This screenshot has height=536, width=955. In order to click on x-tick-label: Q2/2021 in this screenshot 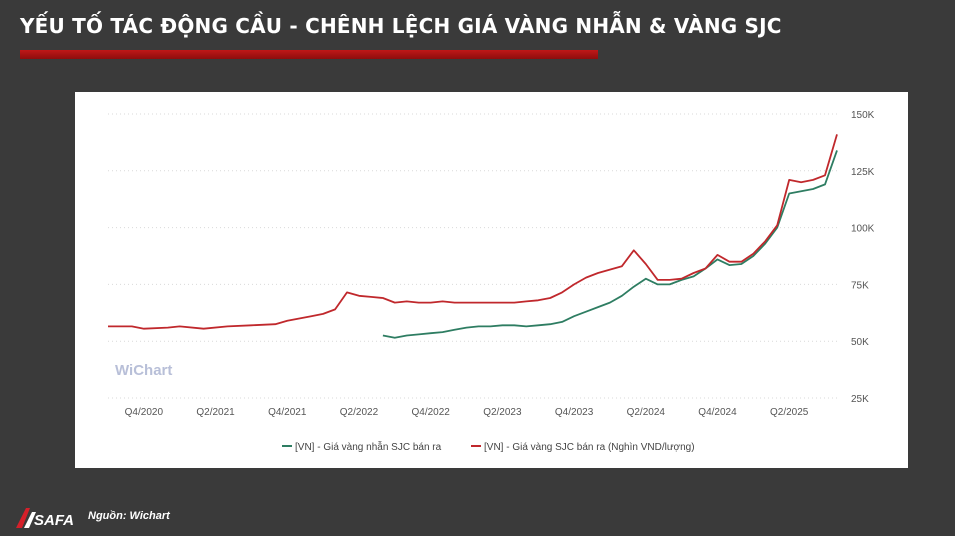, I will do `click(215, 412)`.